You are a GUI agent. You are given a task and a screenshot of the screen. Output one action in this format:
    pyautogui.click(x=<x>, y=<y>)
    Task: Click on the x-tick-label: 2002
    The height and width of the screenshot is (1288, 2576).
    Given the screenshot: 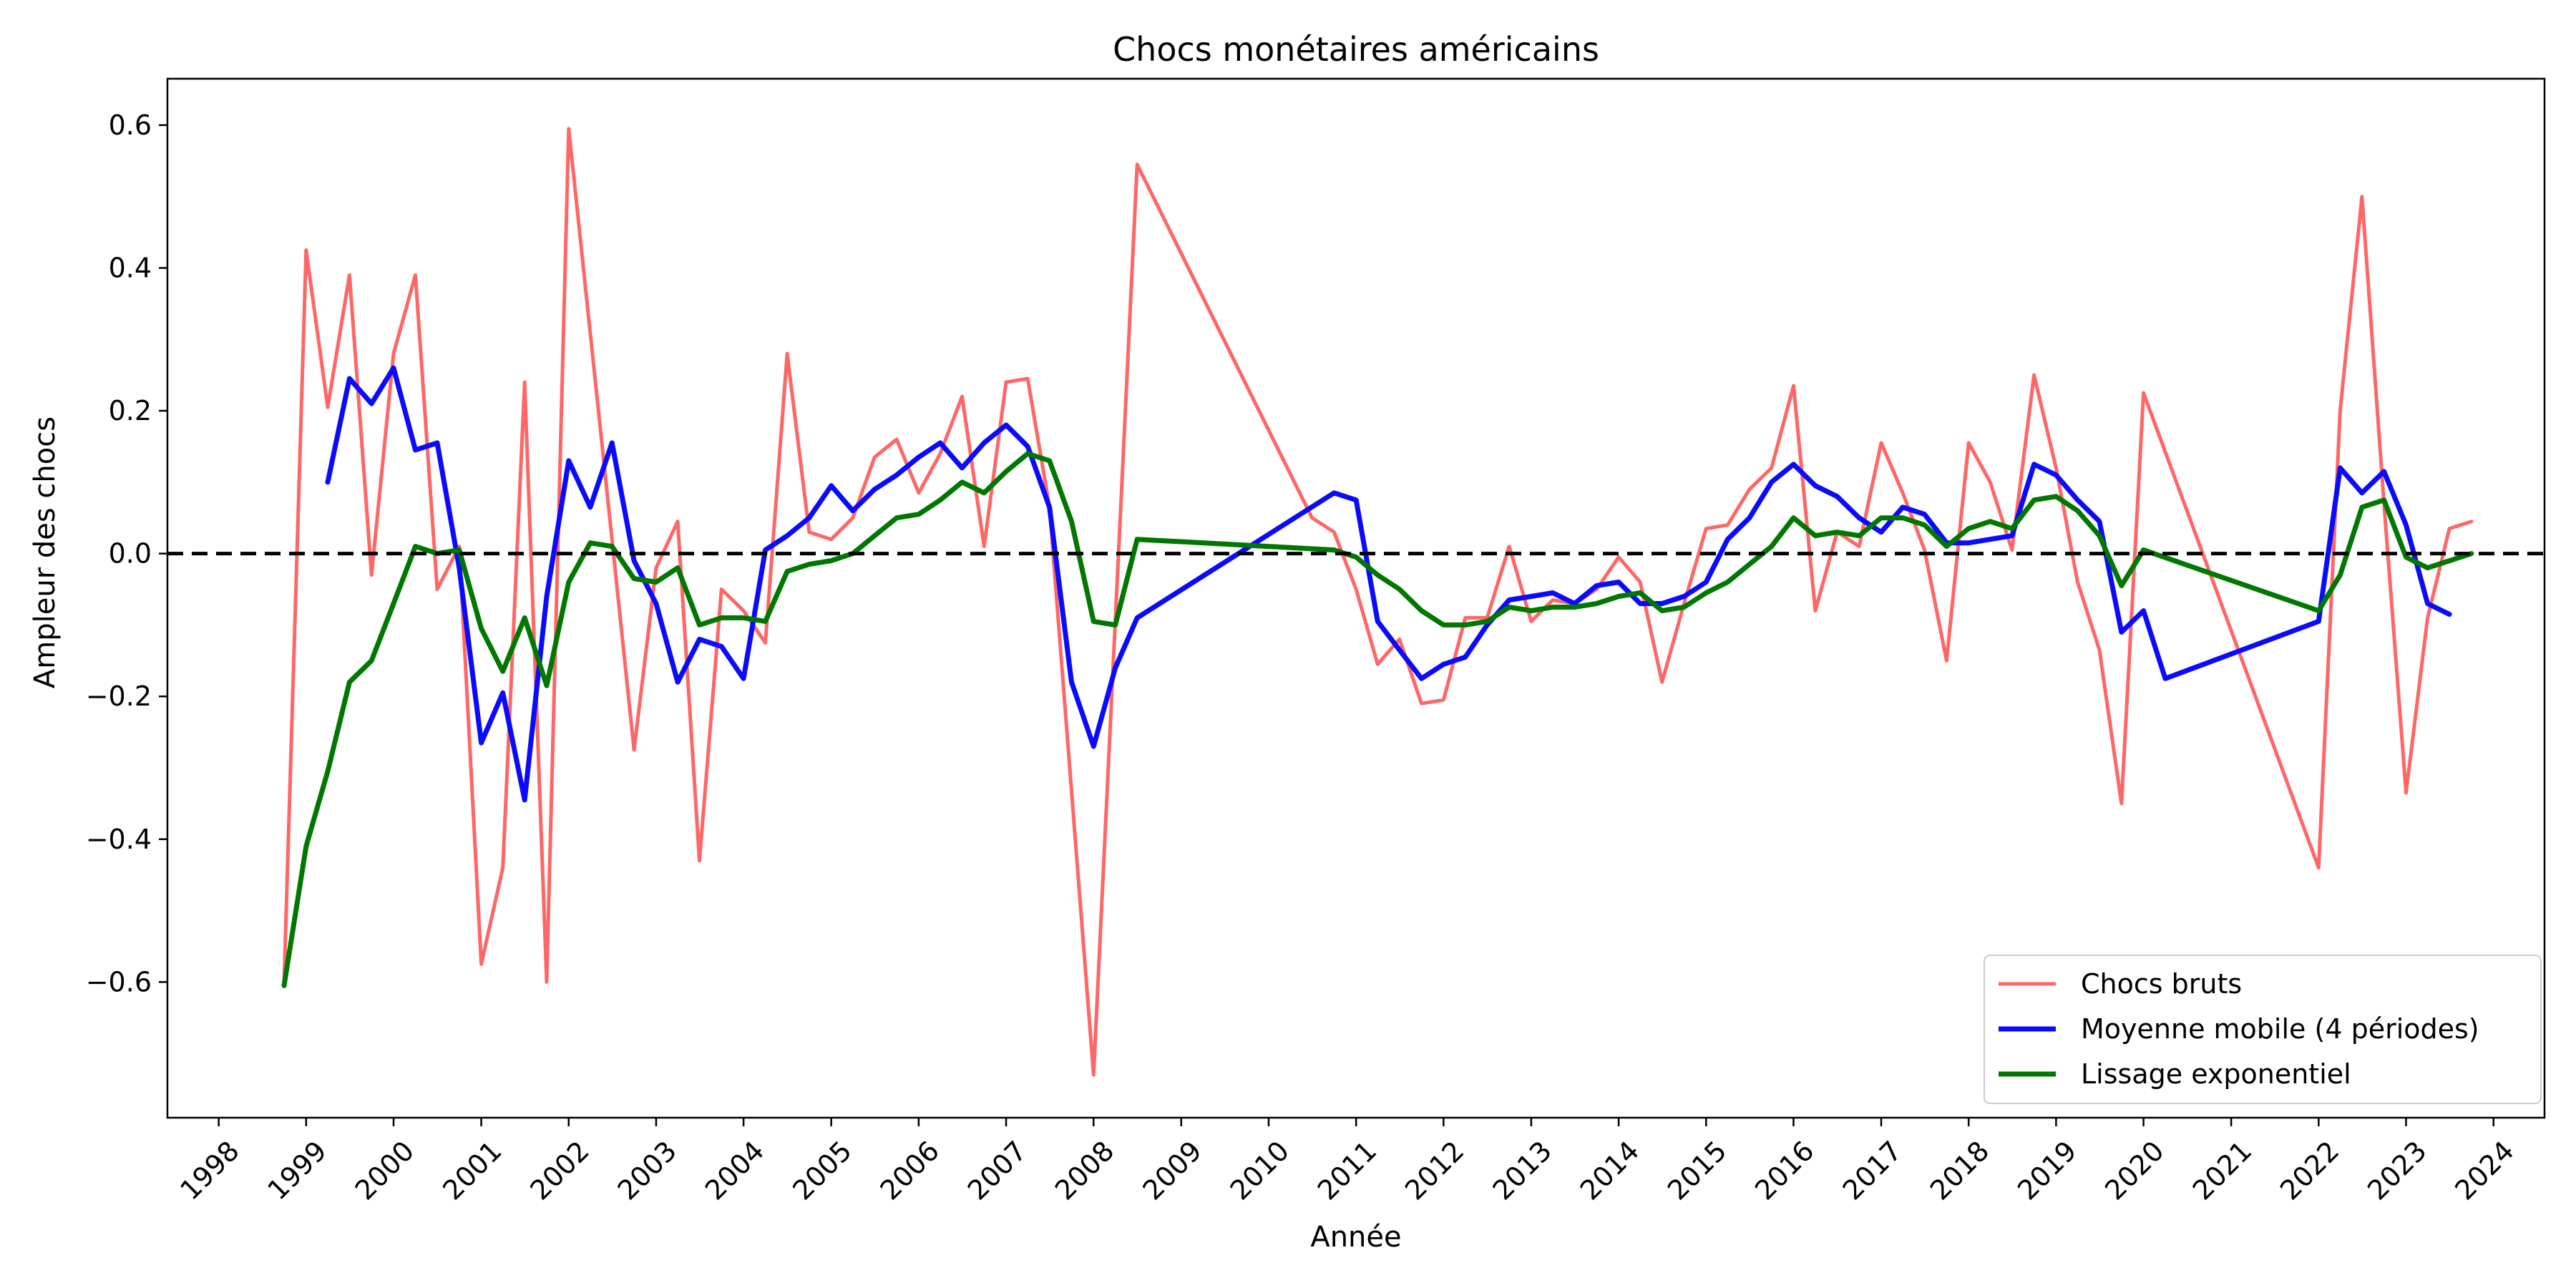 What is the action you would take?
    pyautogui.click(x=559, y=1170)
    